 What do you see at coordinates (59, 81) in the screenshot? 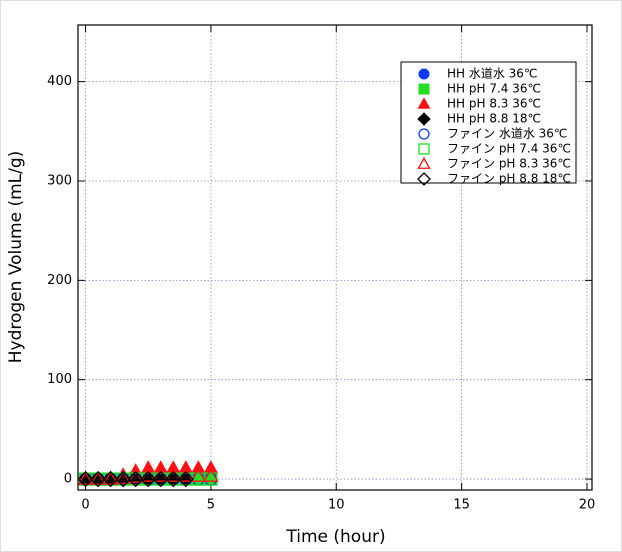
I see `y-tick-label: 400` at bounding box center [59, 81].